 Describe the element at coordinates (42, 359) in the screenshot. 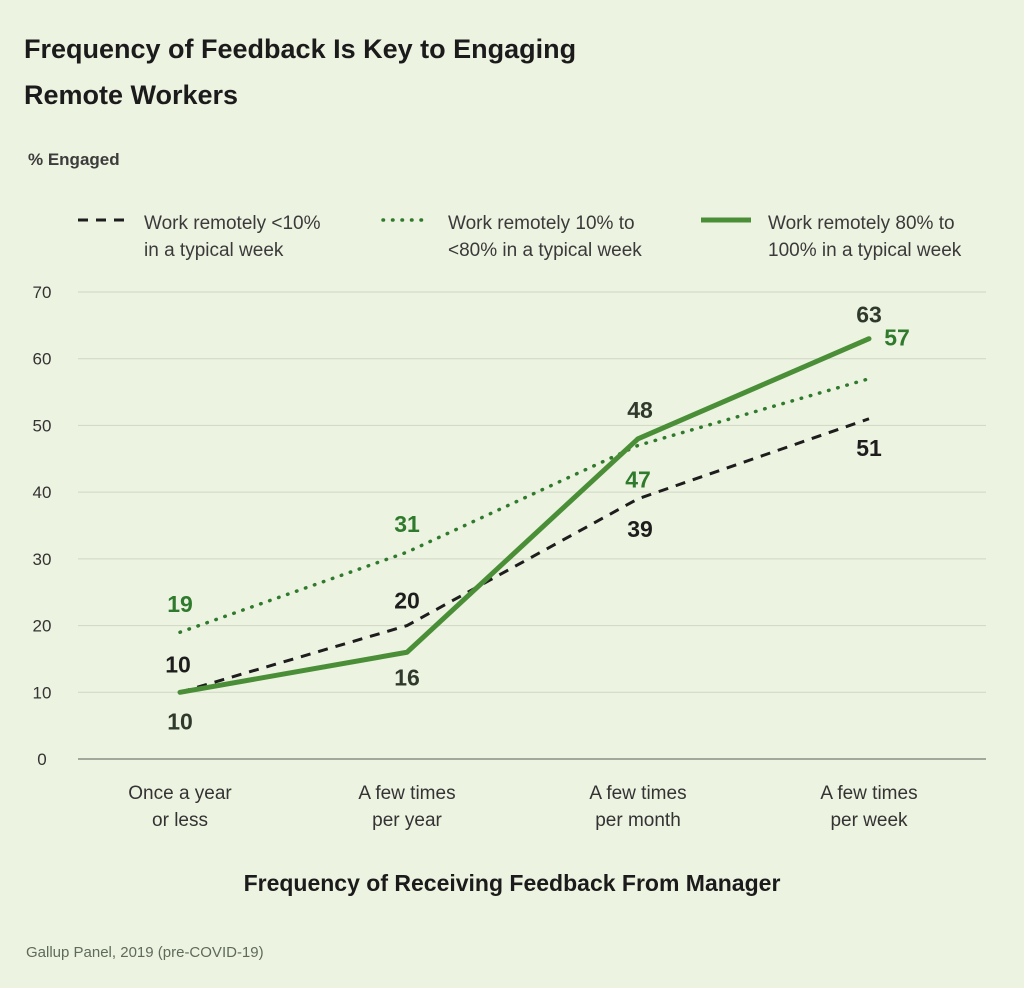

I see `y-tick-label: 60` at that location.